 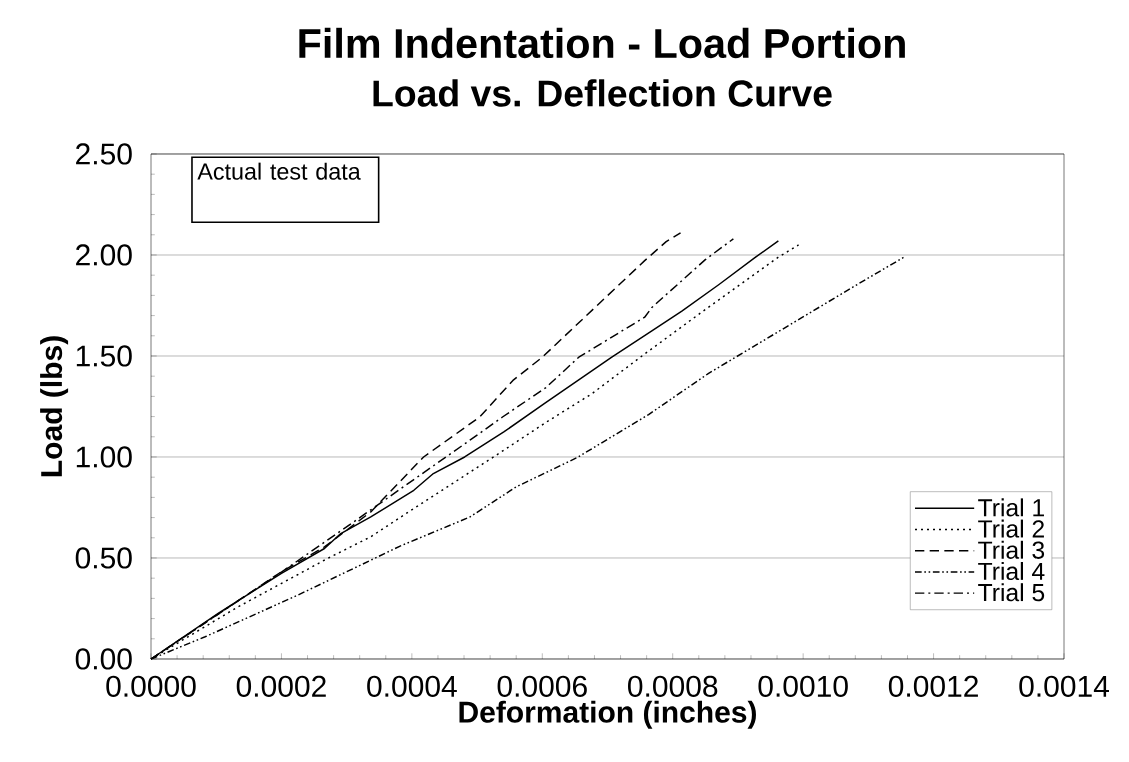 I want to click on x-tick-label: 0.0008, so click(x=673, y=686).